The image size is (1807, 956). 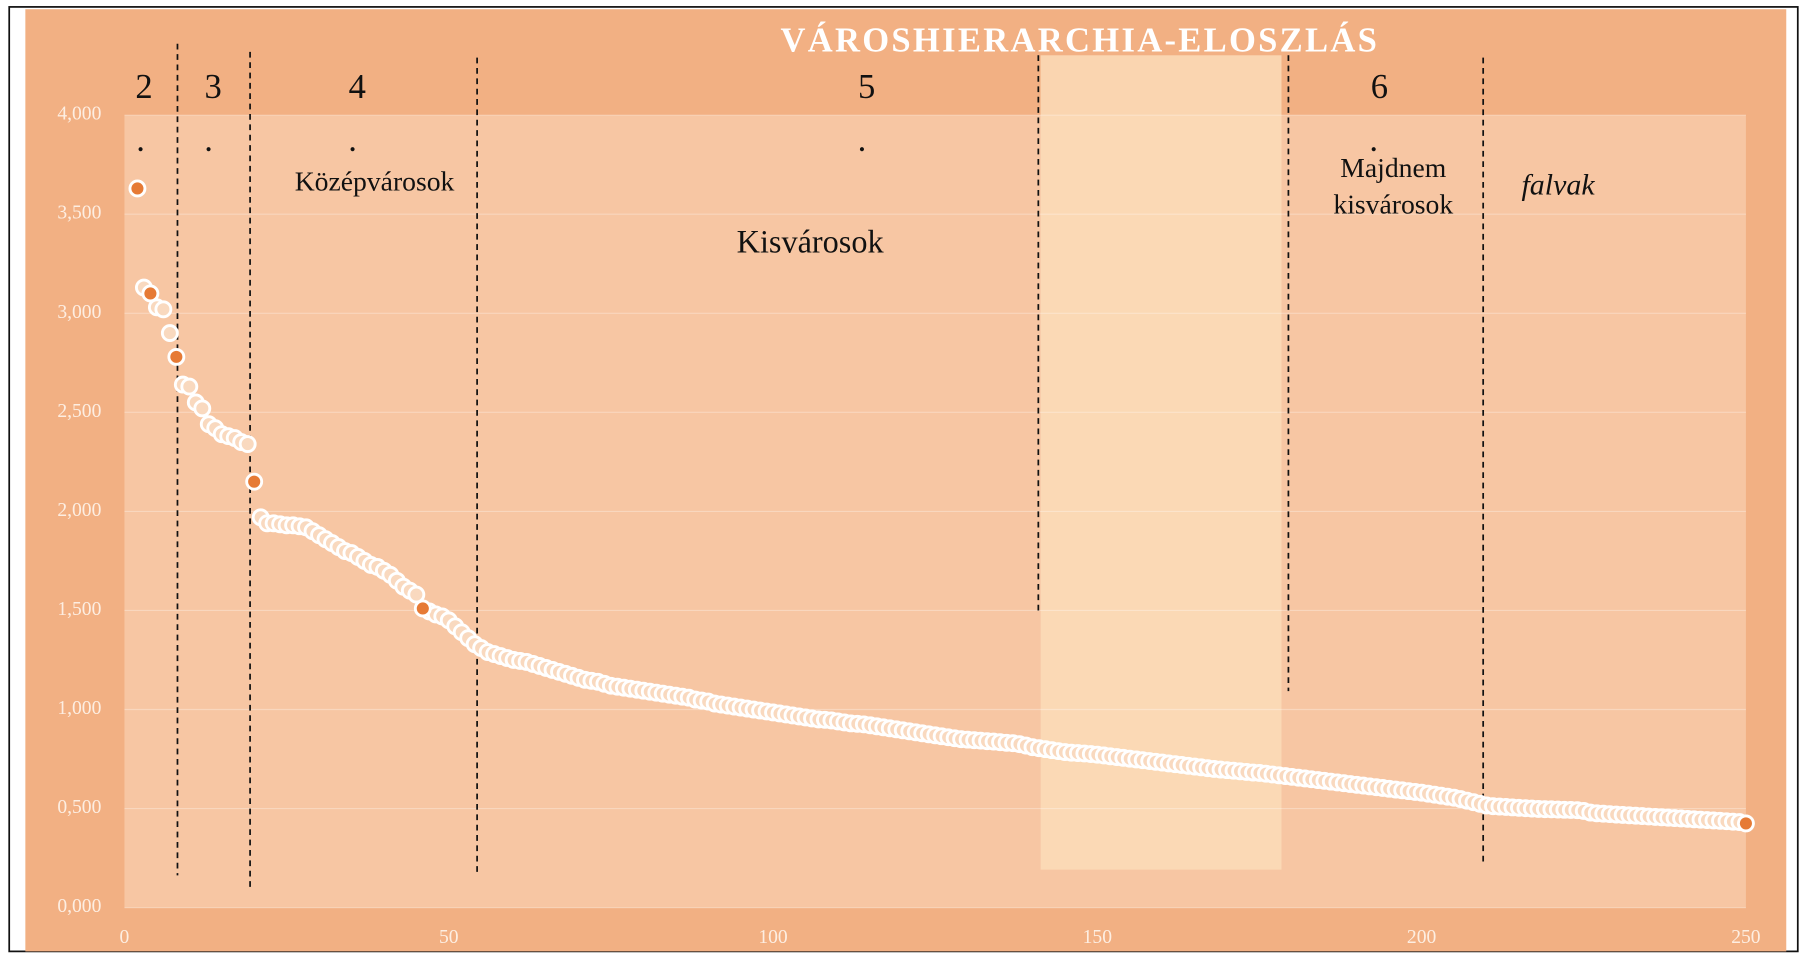 I want to click on annotation: 2, so click(x=143, y=87).